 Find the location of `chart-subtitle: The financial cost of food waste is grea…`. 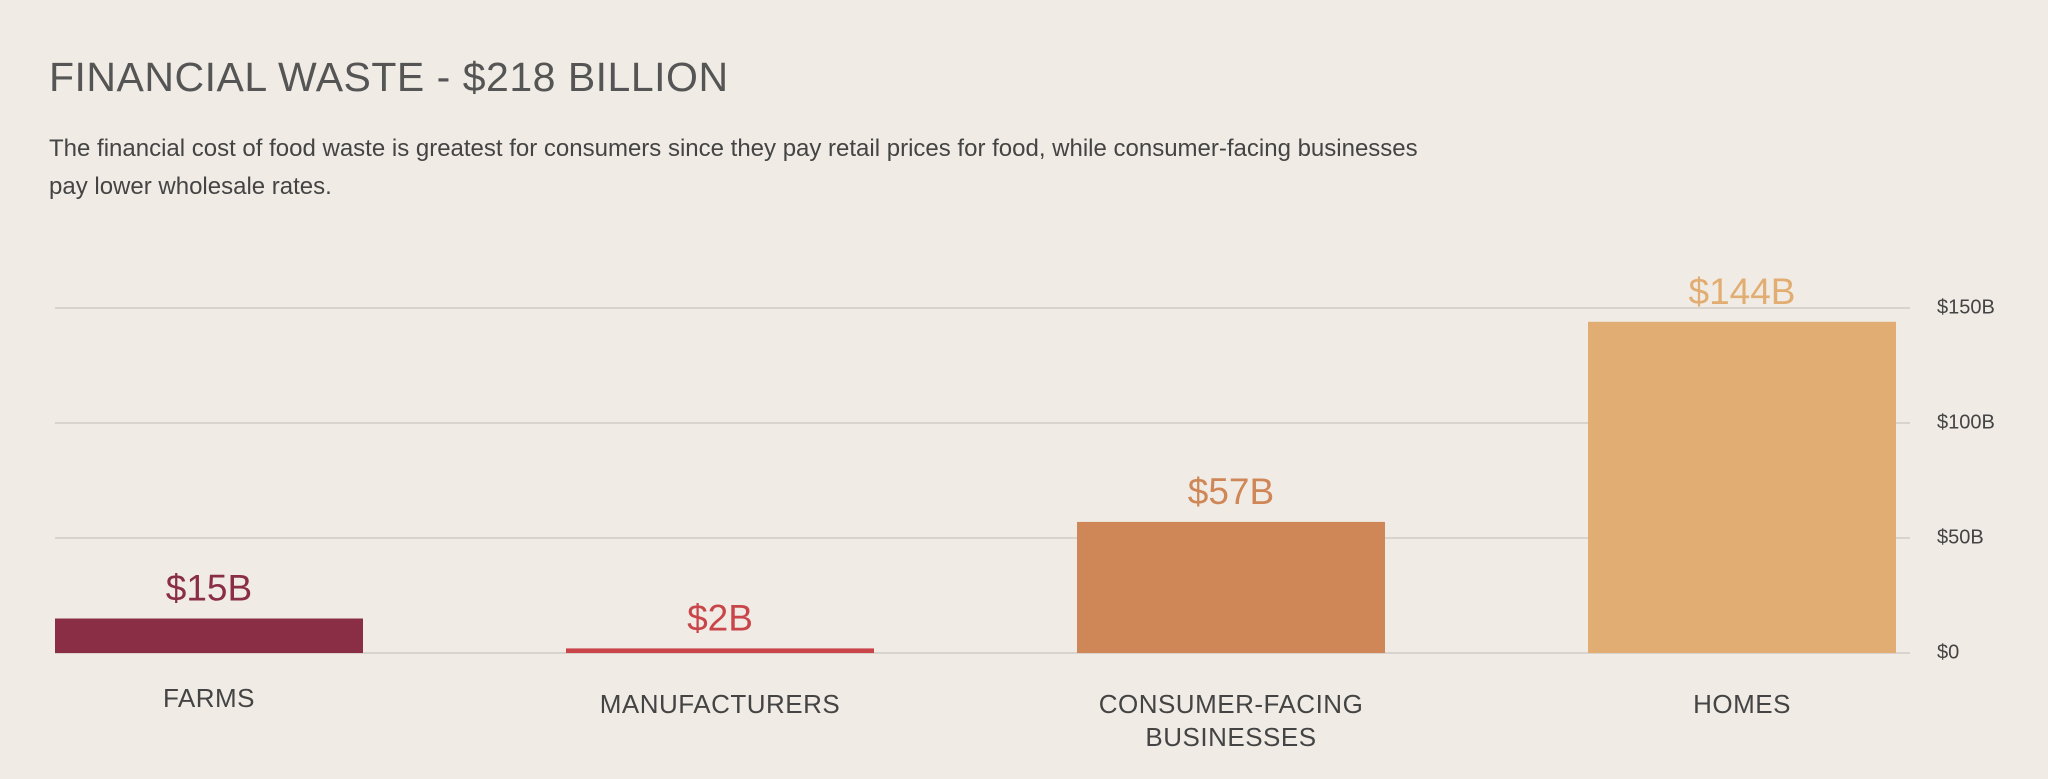

chart-subtitle: The financial cost of food waste is grea… is located at coordinates (733, 167).